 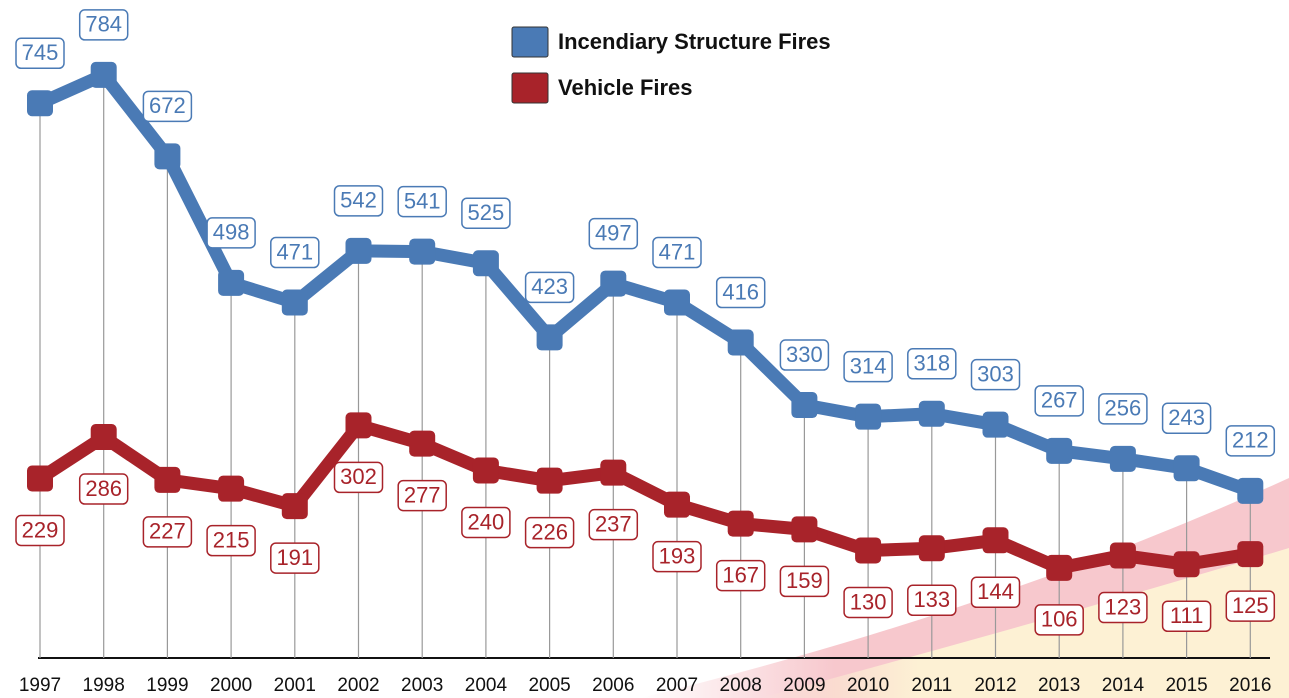 I want to click on value-label-text: 133, so click(x=931, y=599).